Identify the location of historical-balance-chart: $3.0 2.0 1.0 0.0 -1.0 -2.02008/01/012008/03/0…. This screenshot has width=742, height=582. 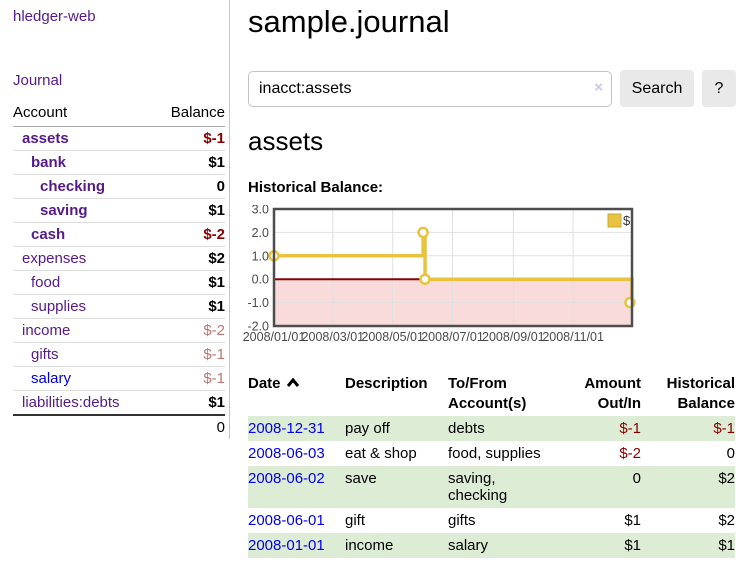
(442, 275).